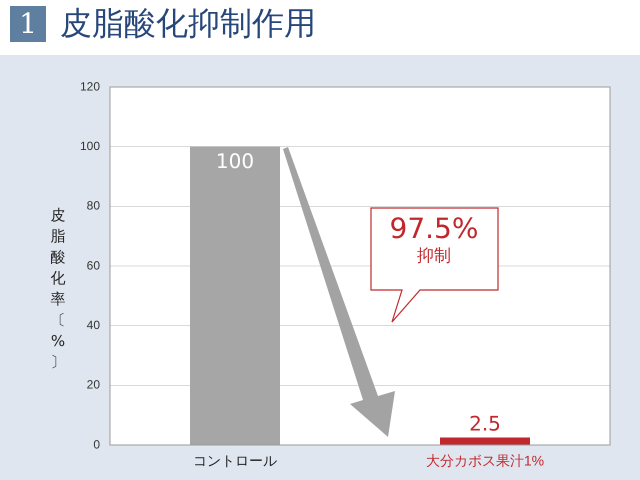 The width and height of the screenshot is (640, 480). Describe the element at coordinates (96, 444) in the screenshot. I see `y-tick-label: 0` at that location.